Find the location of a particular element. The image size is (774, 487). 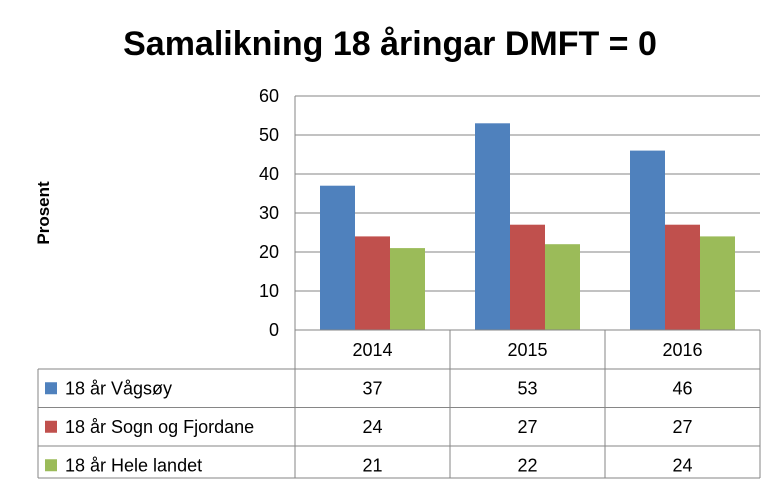

legend-entry: 18 år Sogn og Fjordane is located at coordinates (159, 427).